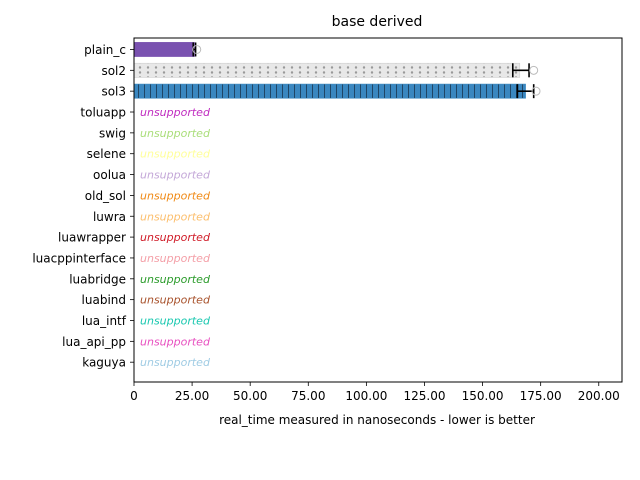  What do you see at coordinates (366, 396) in the screenshot?
I see `x-tick-label: 100.00` at bounding box center [366, 396].